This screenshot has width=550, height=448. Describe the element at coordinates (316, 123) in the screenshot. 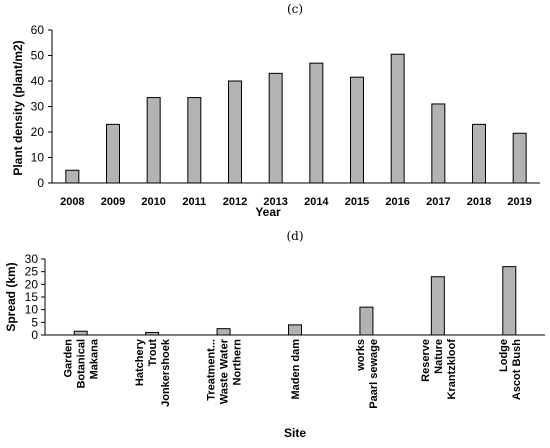

I see `c-bar-2014` at that location.